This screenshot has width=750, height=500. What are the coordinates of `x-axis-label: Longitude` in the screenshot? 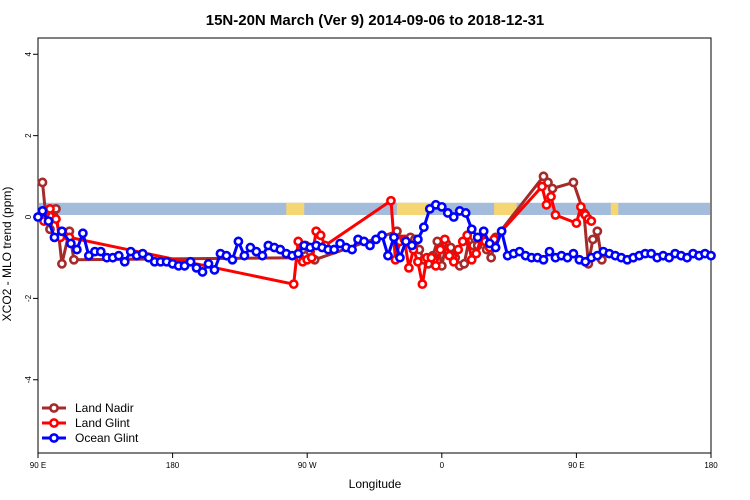 It's located at (375, 484).